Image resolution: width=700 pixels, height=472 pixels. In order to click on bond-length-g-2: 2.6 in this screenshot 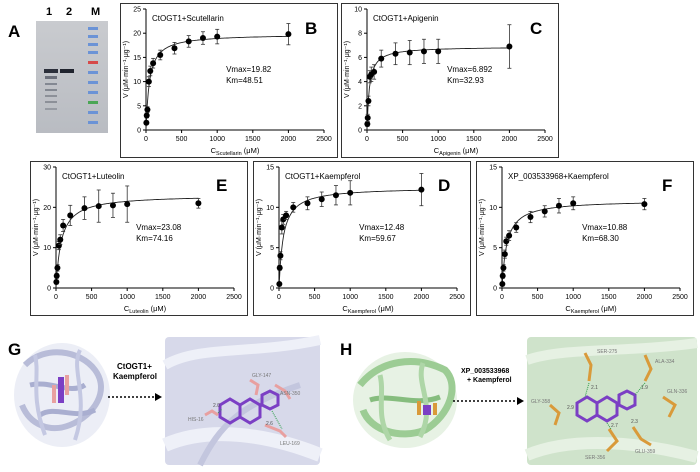, I will do `click(269, 424)`.